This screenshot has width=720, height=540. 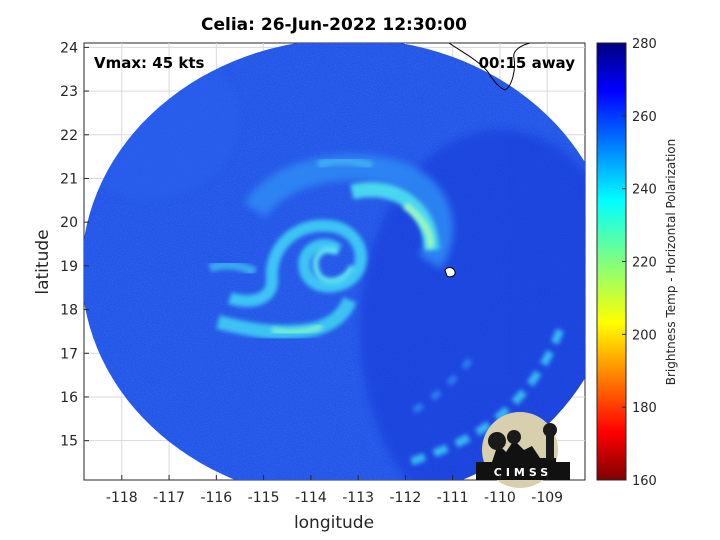 What do you see at coordinates (69, 267) in the screenshot?
I see `y-tick-label: 19` at bounding box center [69, 267].